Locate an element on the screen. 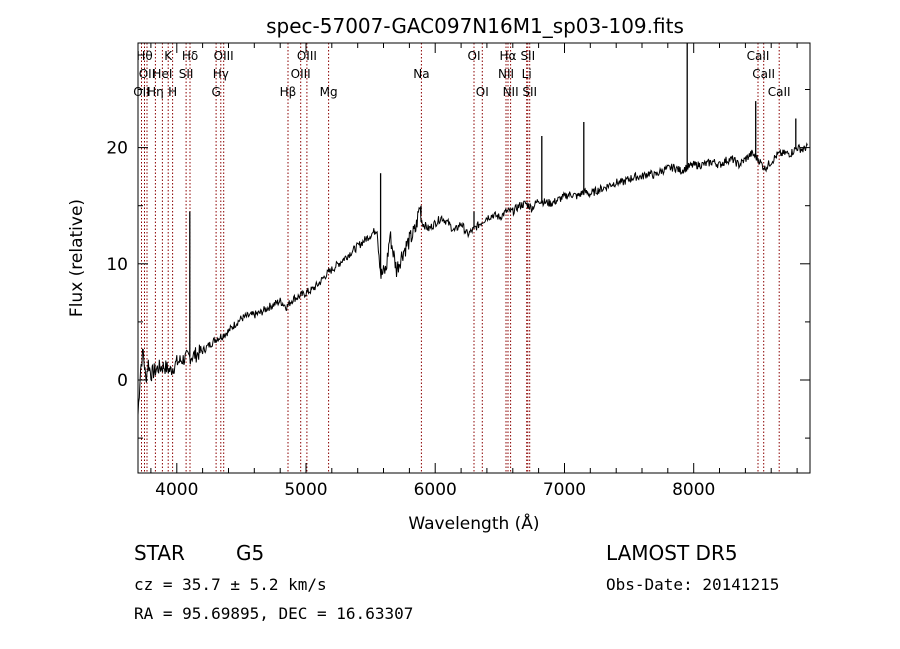  line-label: G is located at coordinates (215, 92).